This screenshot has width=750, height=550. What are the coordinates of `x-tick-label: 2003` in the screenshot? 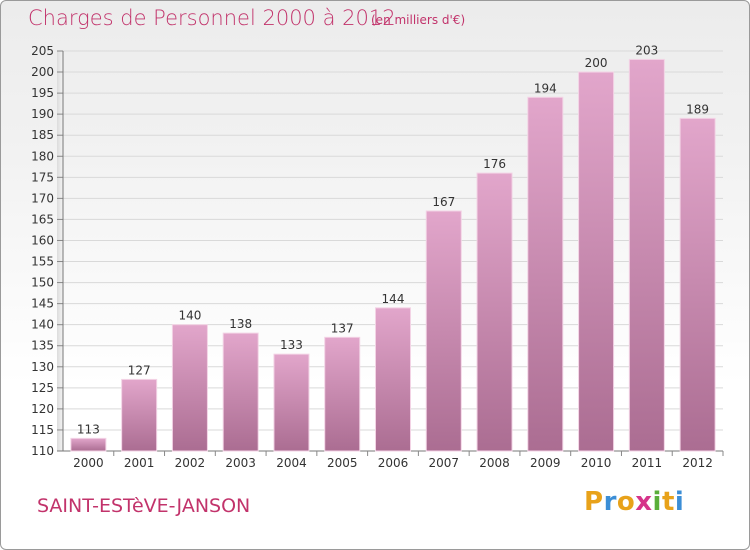 It's located at (240, 463).